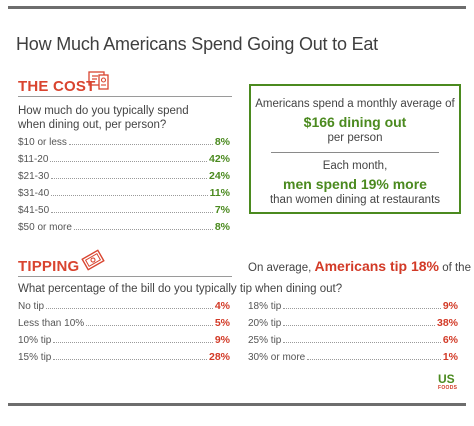 This screenshot has height=426, width=474. Describe the element at coordinates (42, 142) in the screenshot. I see `cost-row-label: $10 or less` at that location.